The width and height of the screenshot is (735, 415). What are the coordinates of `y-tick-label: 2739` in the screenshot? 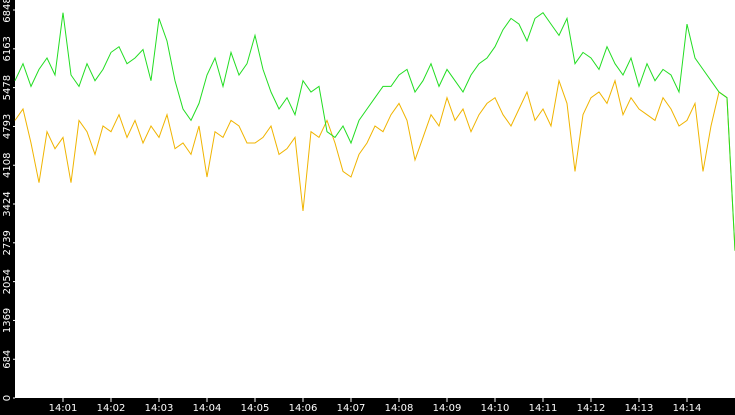 It's located at (7, 242).